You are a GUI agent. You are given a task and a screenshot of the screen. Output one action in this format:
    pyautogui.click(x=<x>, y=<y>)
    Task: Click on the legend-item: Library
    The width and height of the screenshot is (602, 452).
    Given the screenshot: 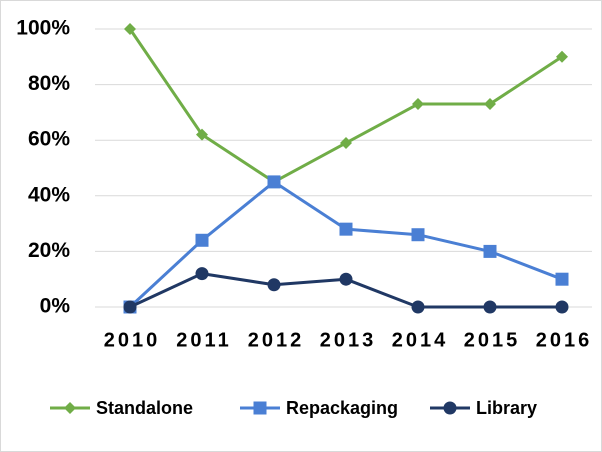 What is the action you would take?
    pyautogui.click(x=483, y=408)
    